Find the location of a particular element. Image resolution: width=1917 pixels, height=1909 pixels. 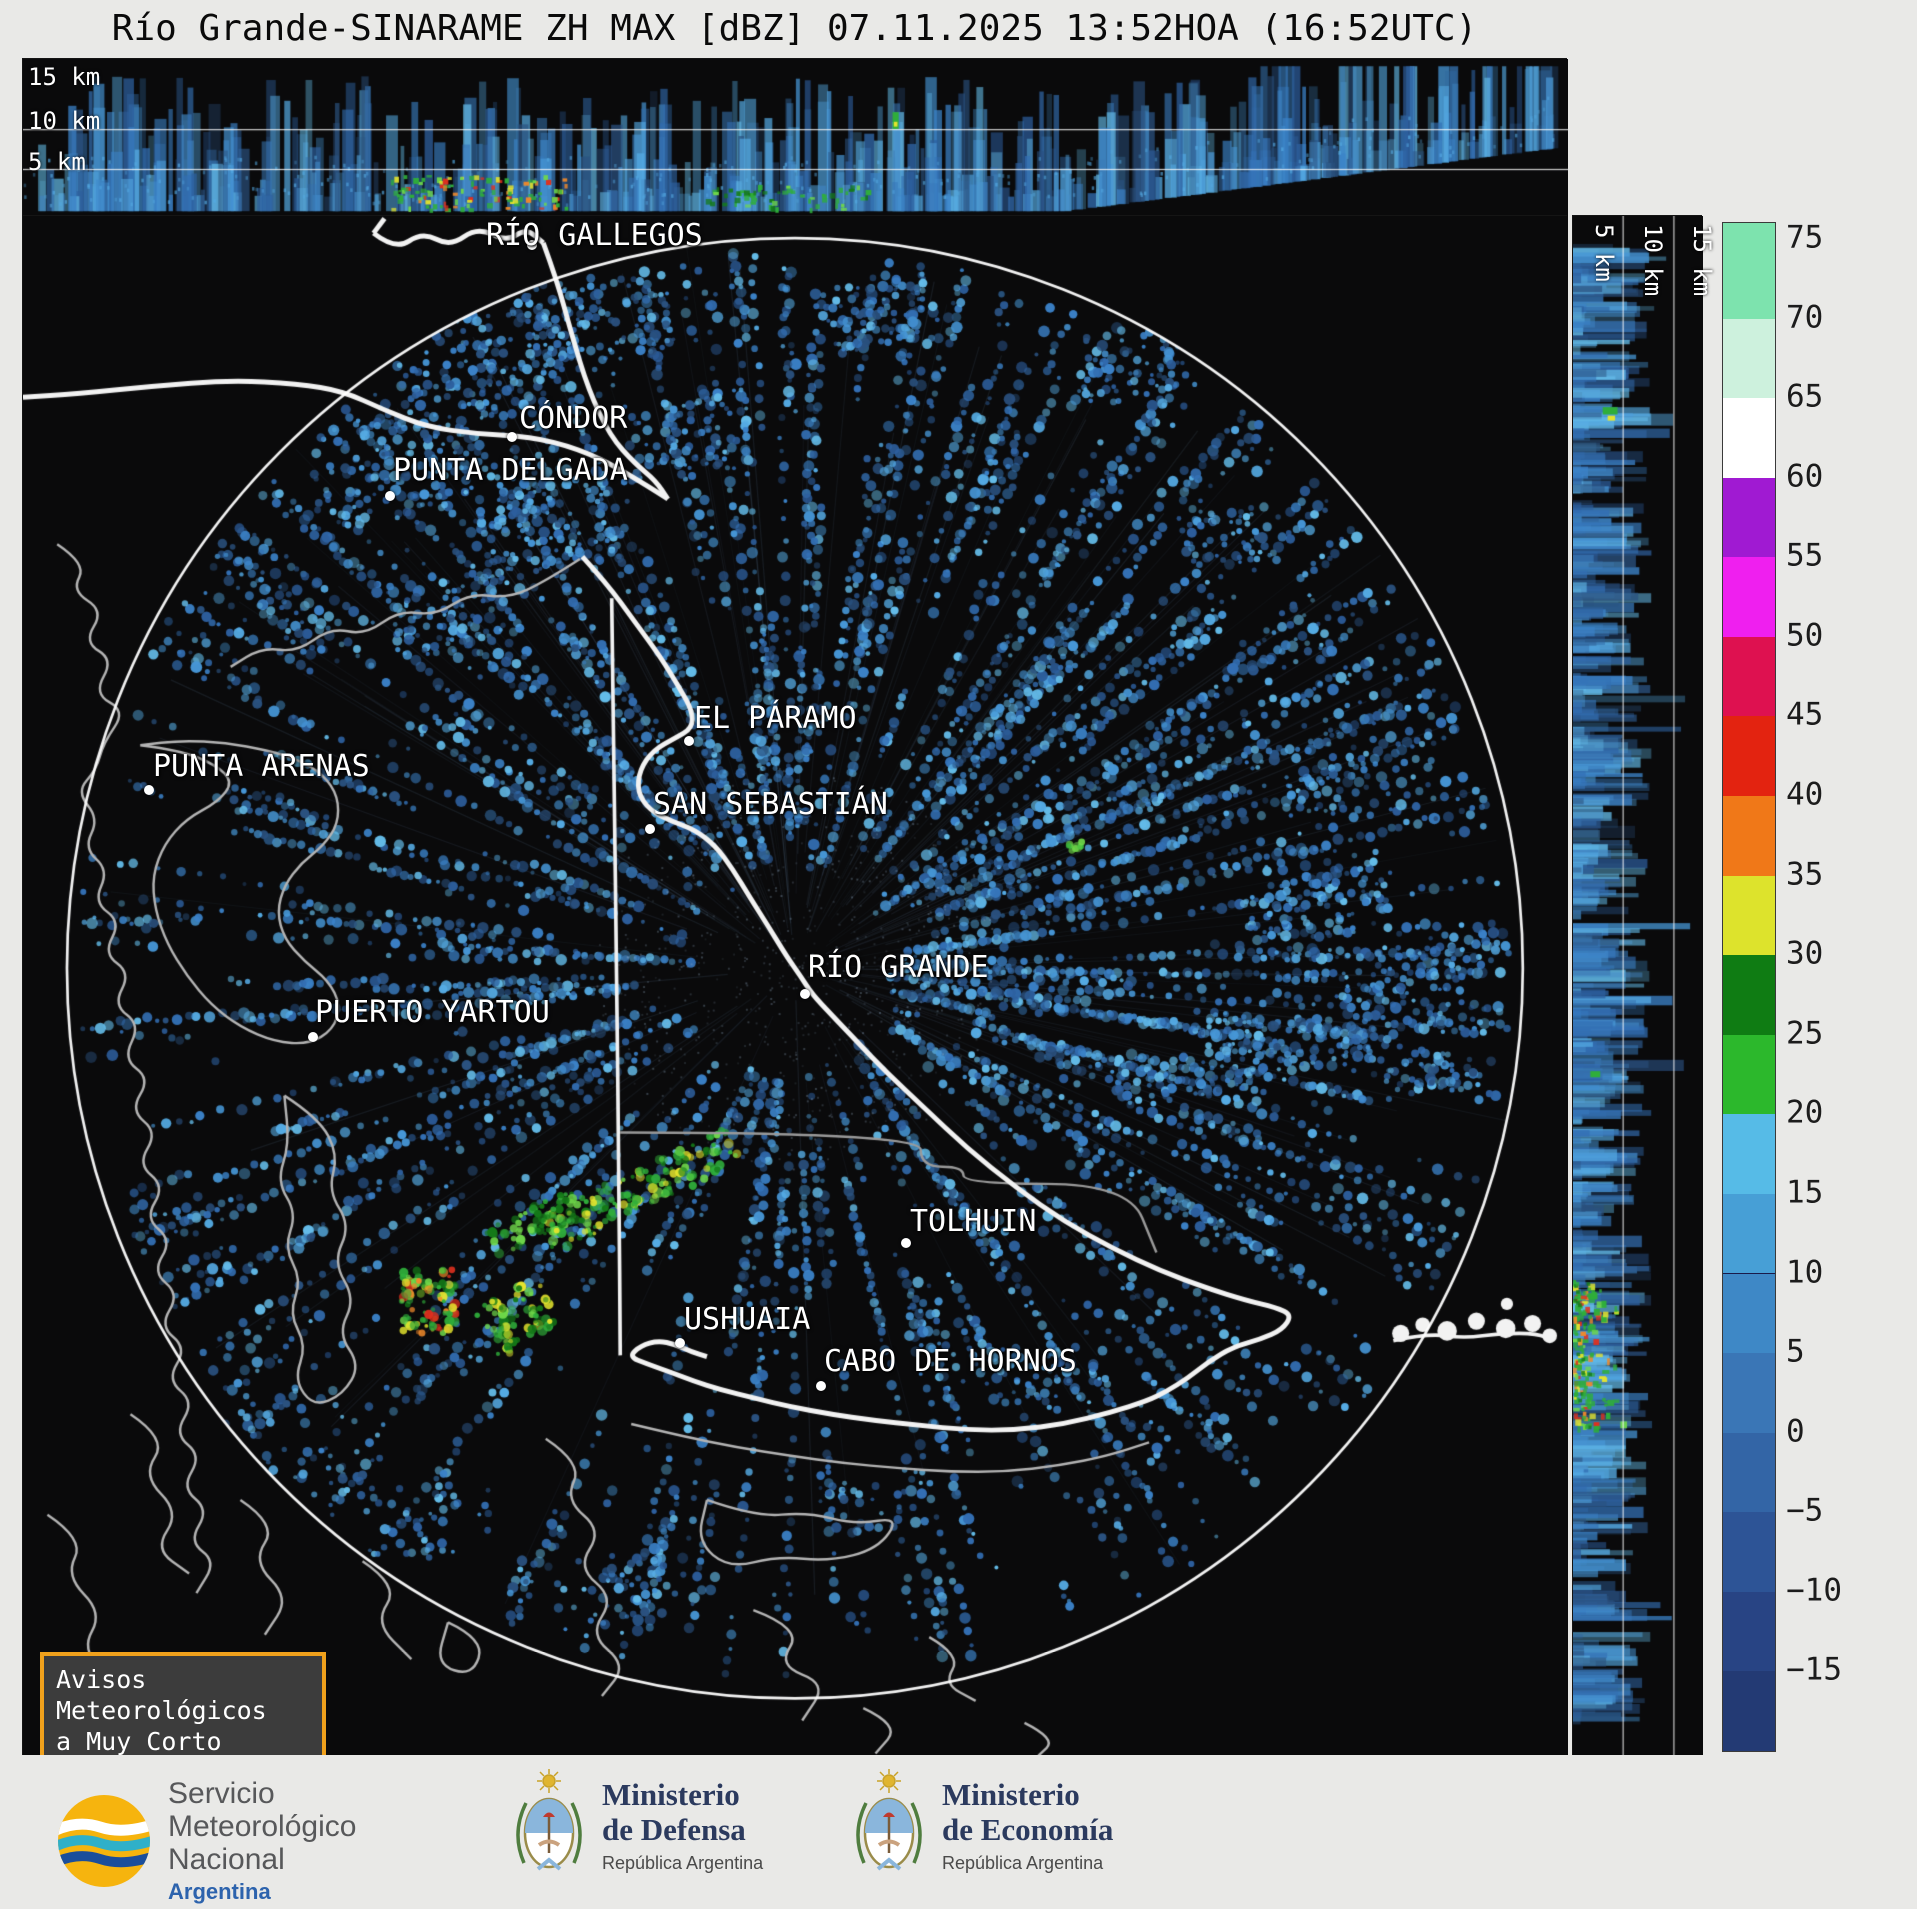

top-cross-section-canvas is located at coordinates (795, 137).